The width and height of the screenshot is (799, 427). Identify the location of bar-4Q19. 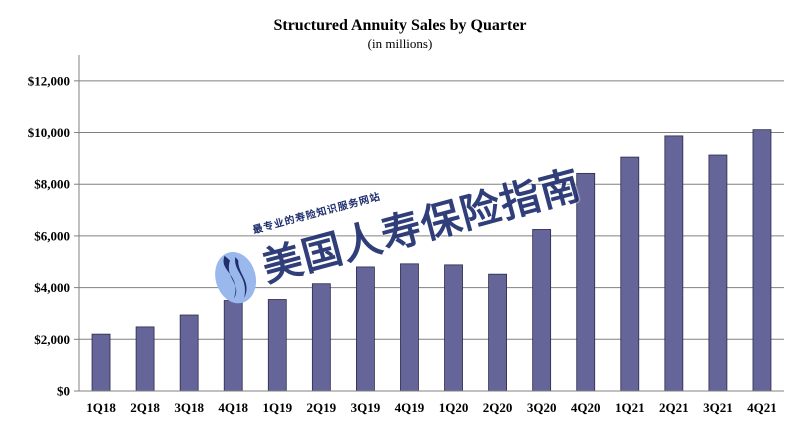
(409, 327).